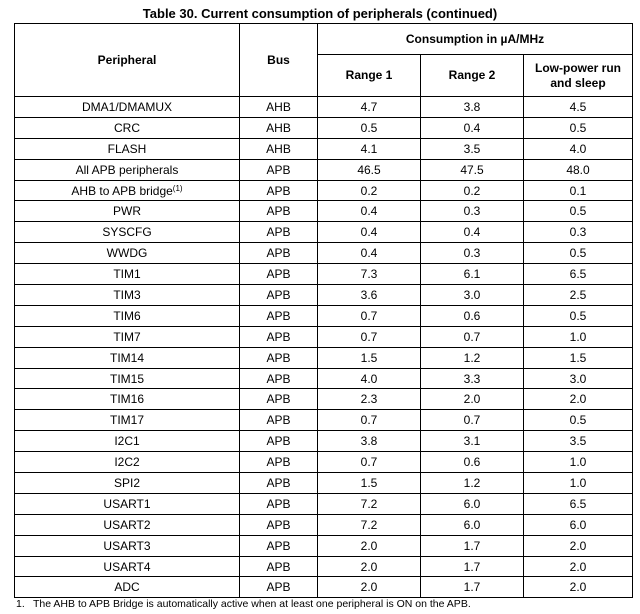  I want to click on table-row: WWDG APB 0.4 0.3 0.5, so click(324, 253).